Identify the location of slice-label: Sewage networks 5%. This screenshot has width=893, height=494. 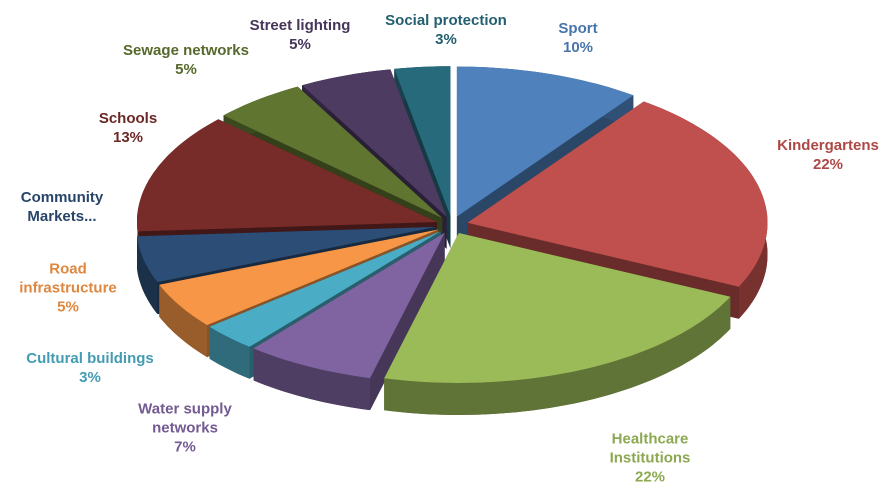
(186, 60).